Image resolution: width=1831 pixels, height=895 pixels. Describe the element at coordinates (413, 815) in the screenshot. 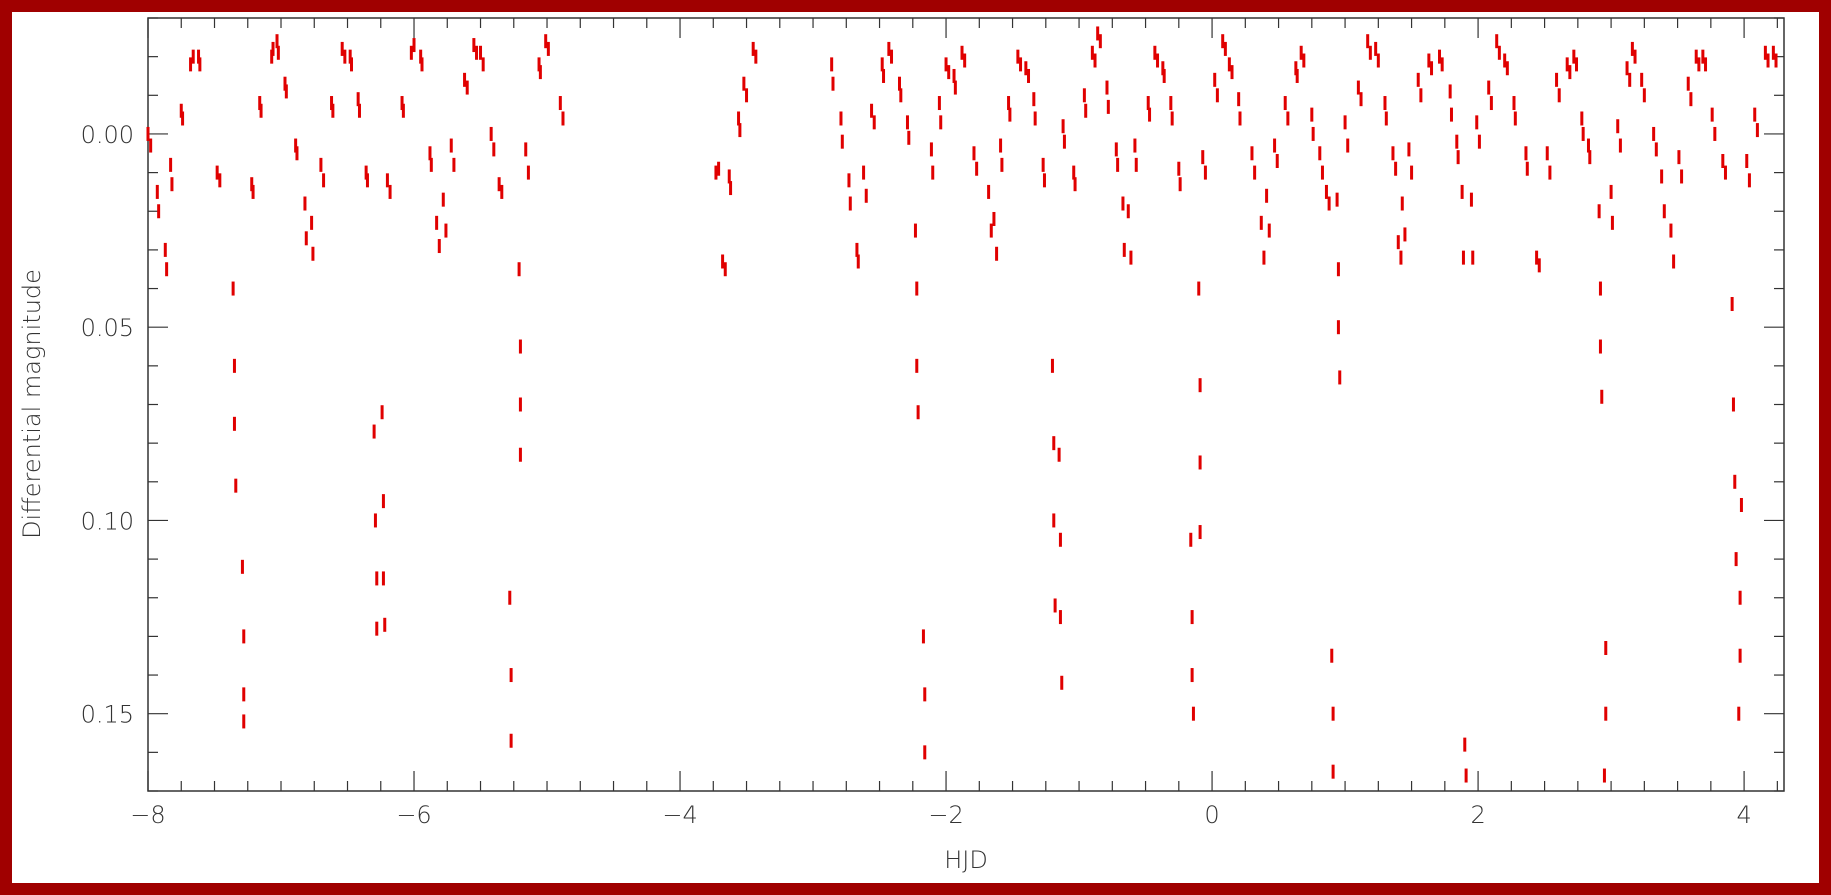

I see `x-tick-label: −6` at that location.